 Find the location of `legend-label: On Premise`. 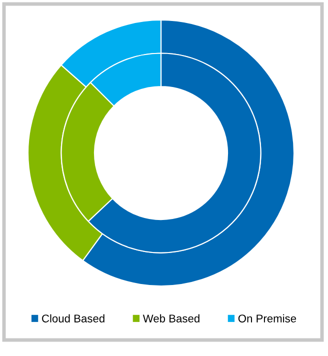

legend-label: On Premise is located at coordinates (267, 318).